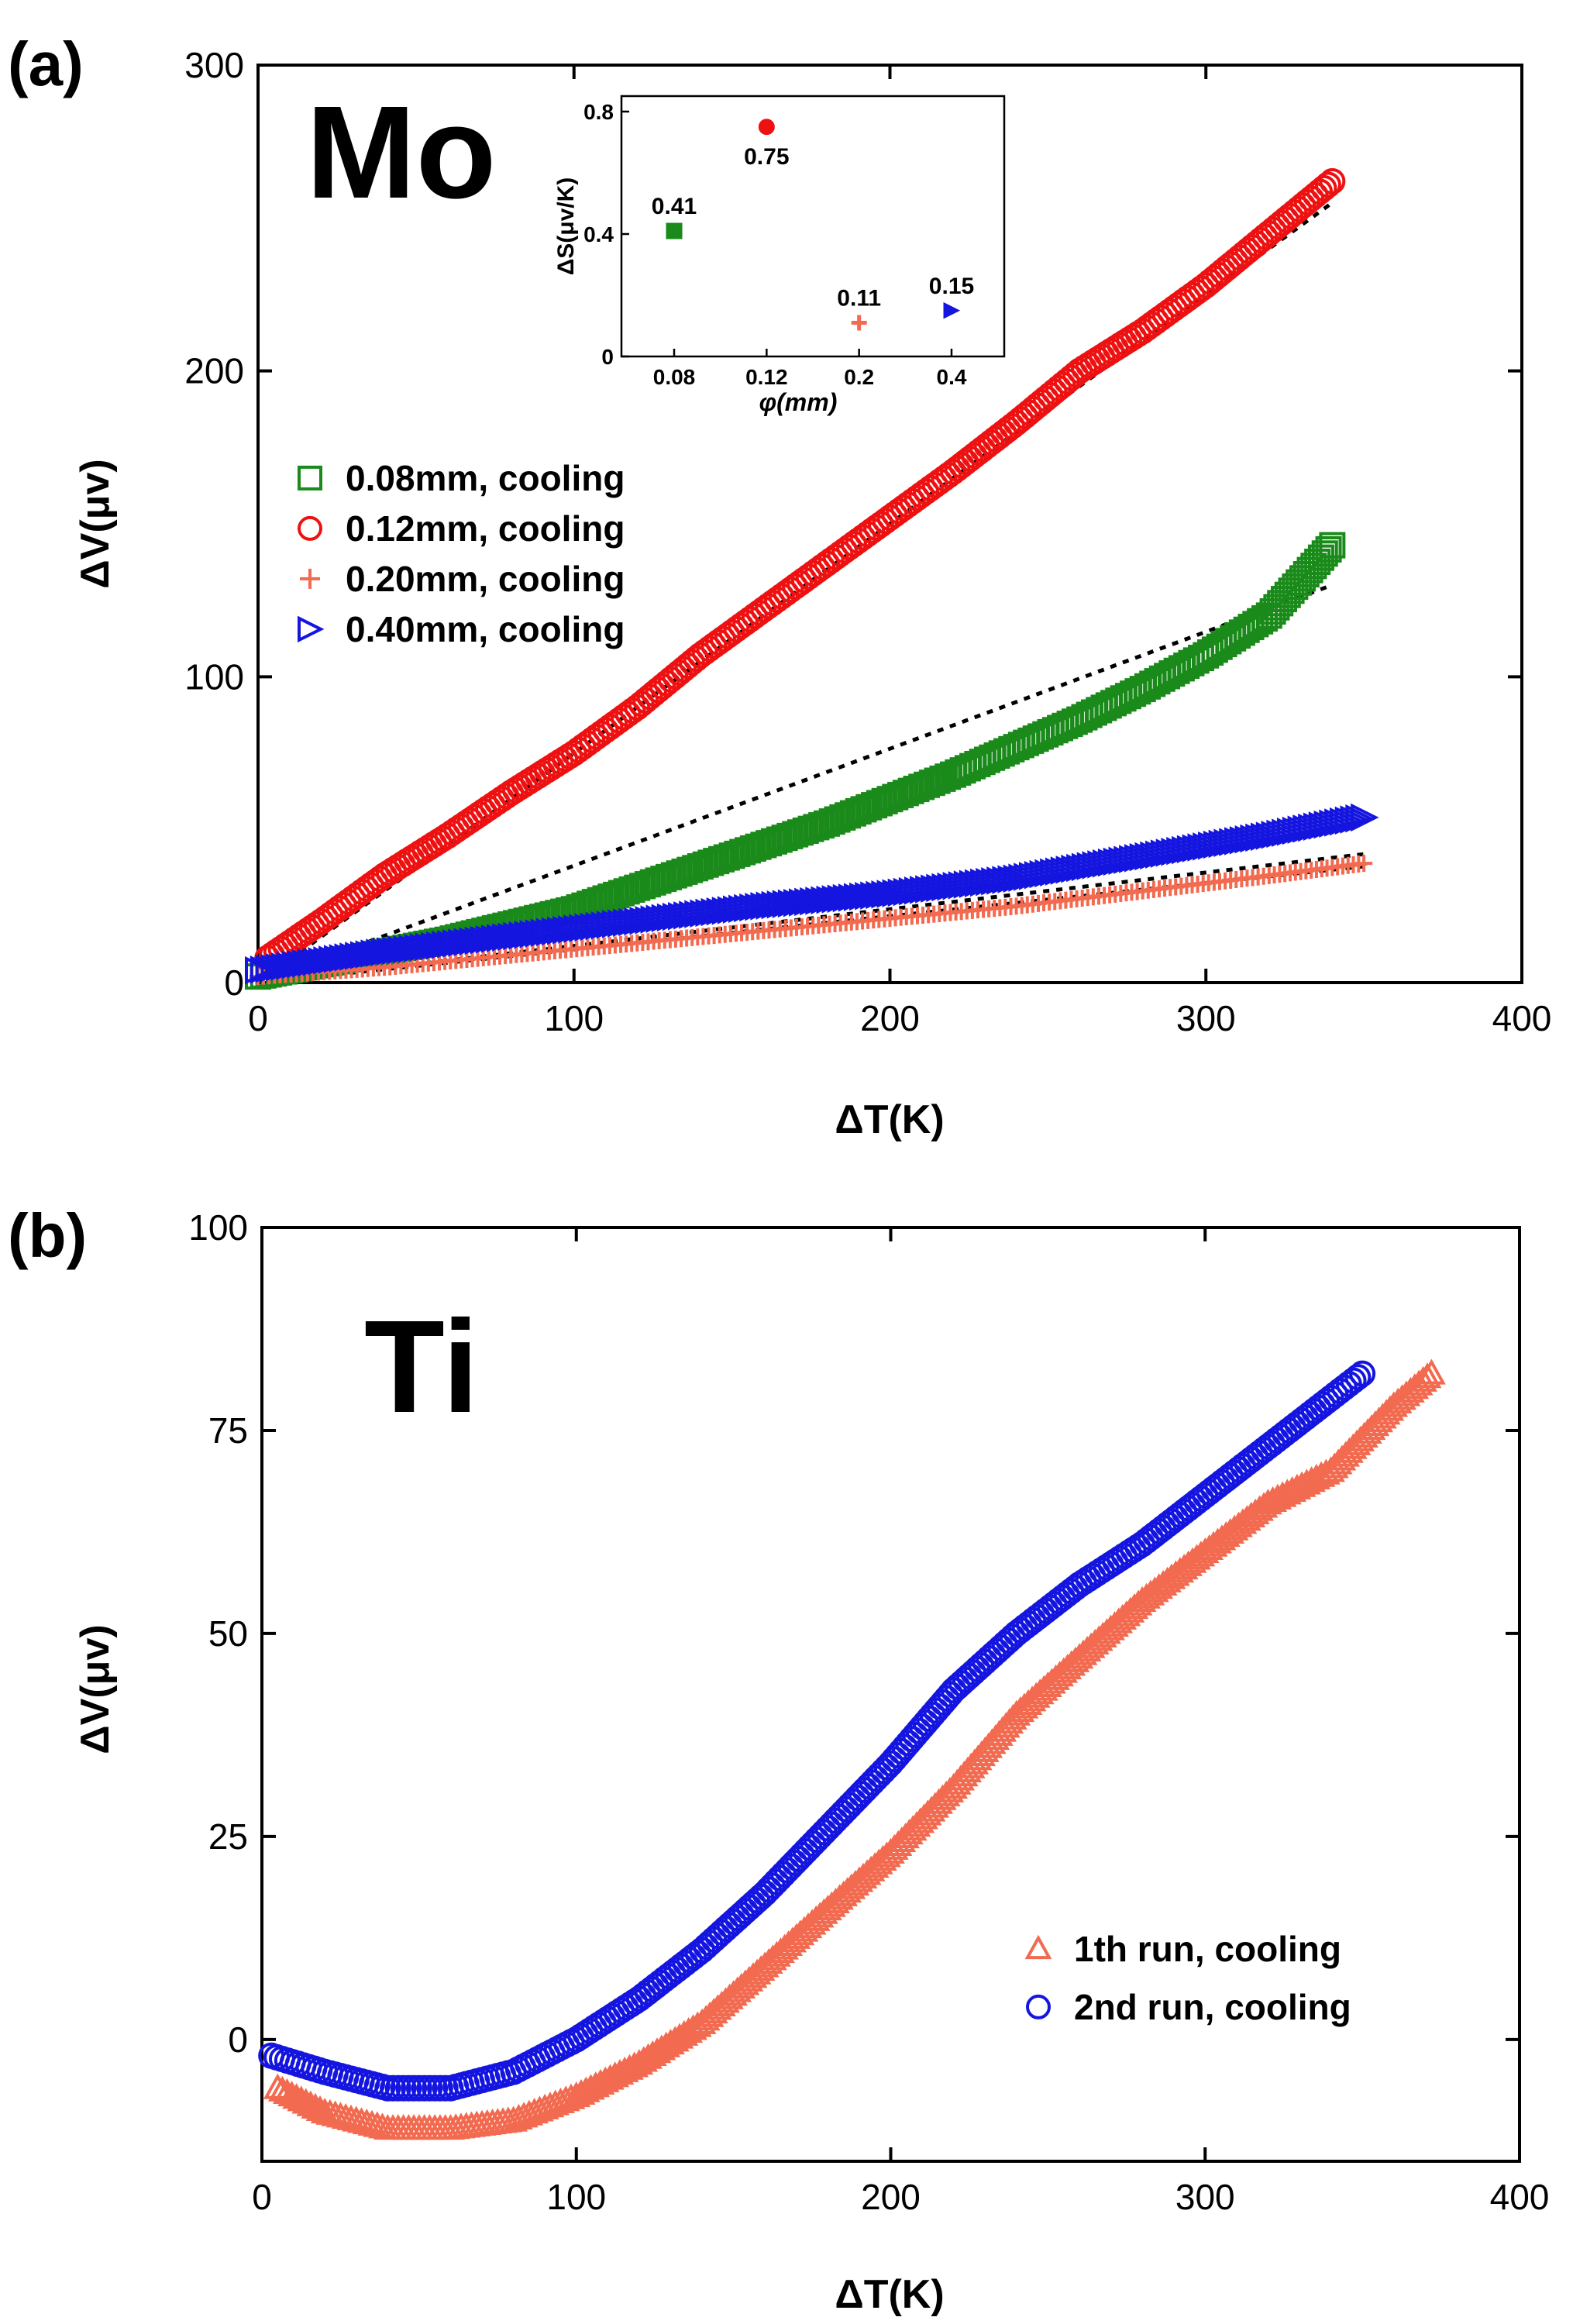 Image resolution: width=1573 pixels, height=2324 pixels. Describe the element at coordinates (1207, 1949) in the screenshot. I see `legend-label: 1th run, cooling` at that location.